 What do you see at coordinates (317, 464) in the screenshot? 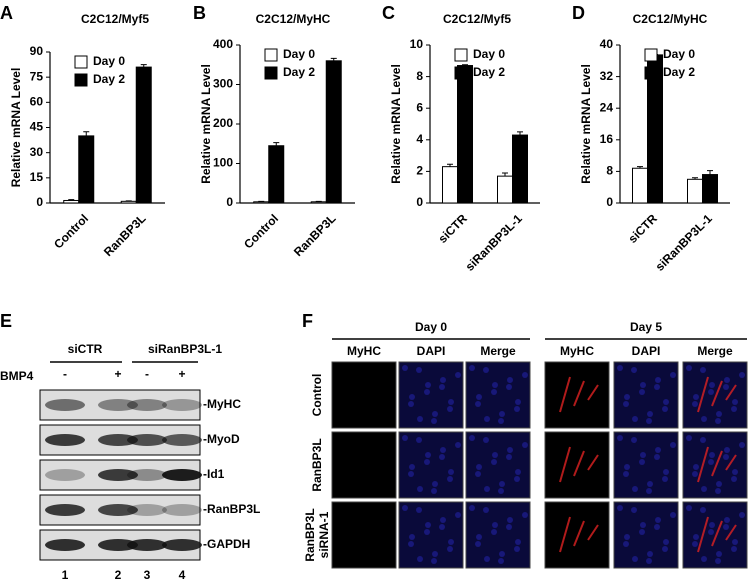
I see `row-label: RanBP3L` at bounding box center [317, 464].